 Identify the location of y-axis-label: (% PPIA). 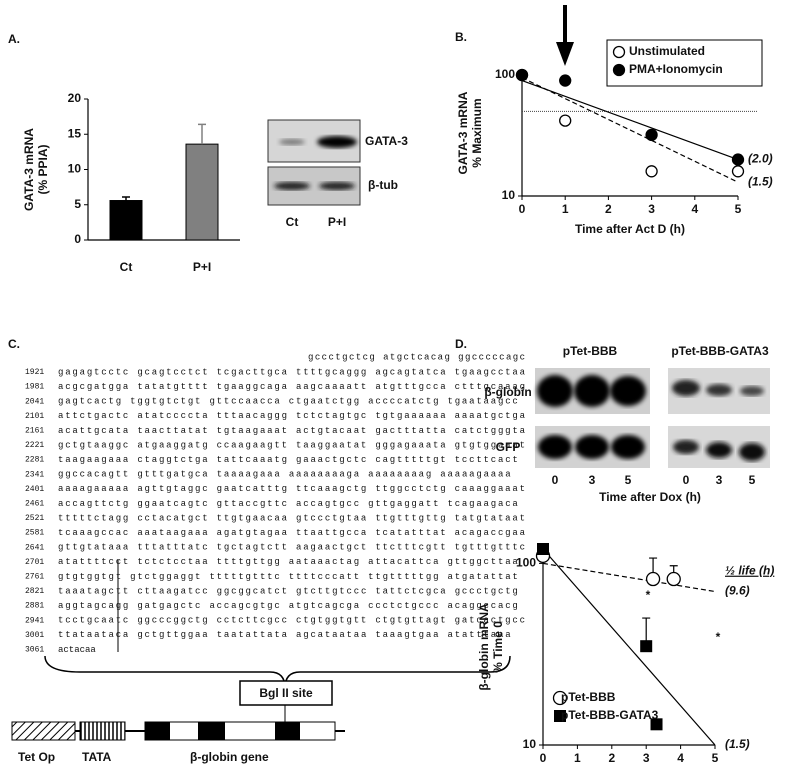
(43, 169).